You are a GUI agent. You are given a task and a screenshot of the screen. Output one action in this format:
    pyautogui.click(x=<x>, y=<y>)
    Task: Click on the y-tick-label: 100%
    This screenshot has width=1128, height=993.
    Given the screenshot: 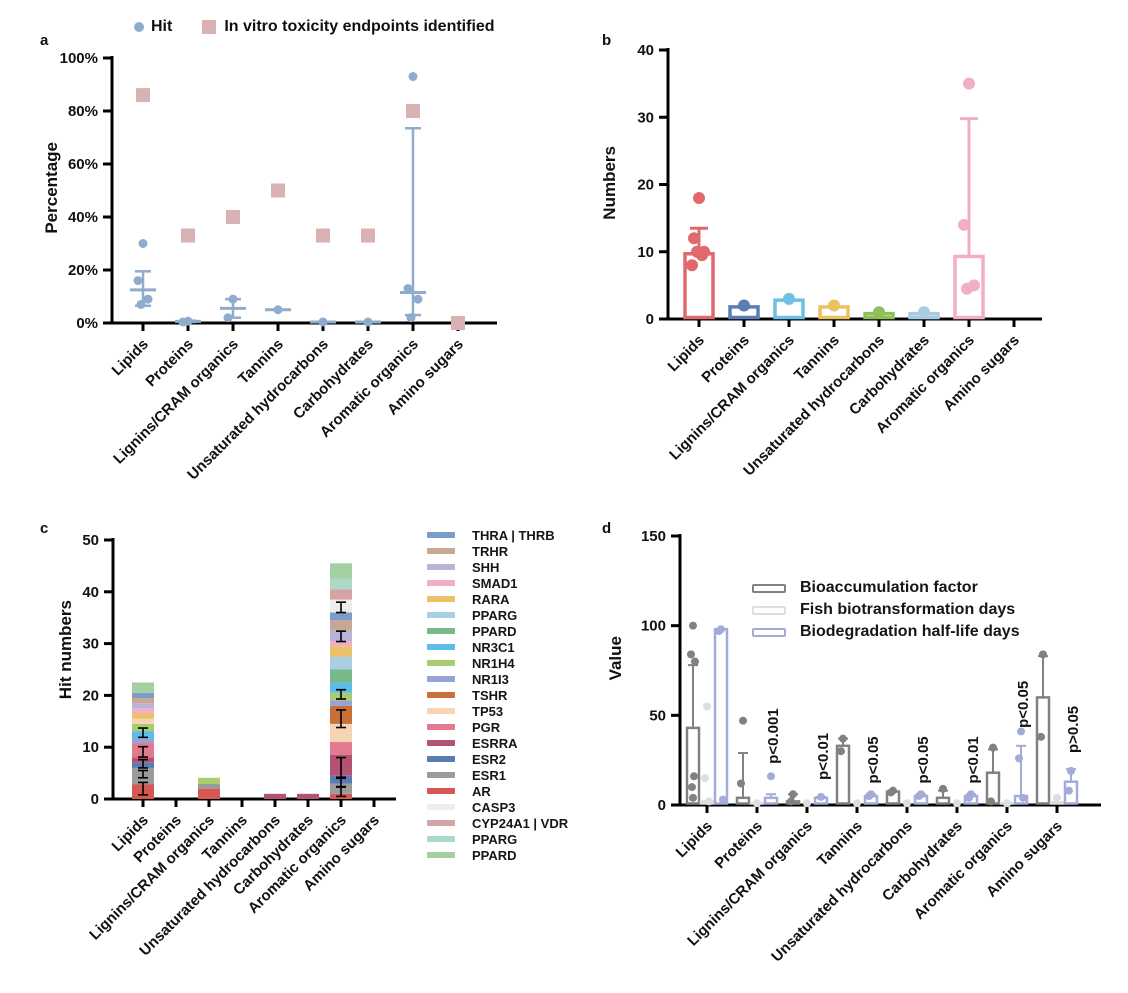 What is the action you would take?
    pyautogui.click(x=79, y=58)
    